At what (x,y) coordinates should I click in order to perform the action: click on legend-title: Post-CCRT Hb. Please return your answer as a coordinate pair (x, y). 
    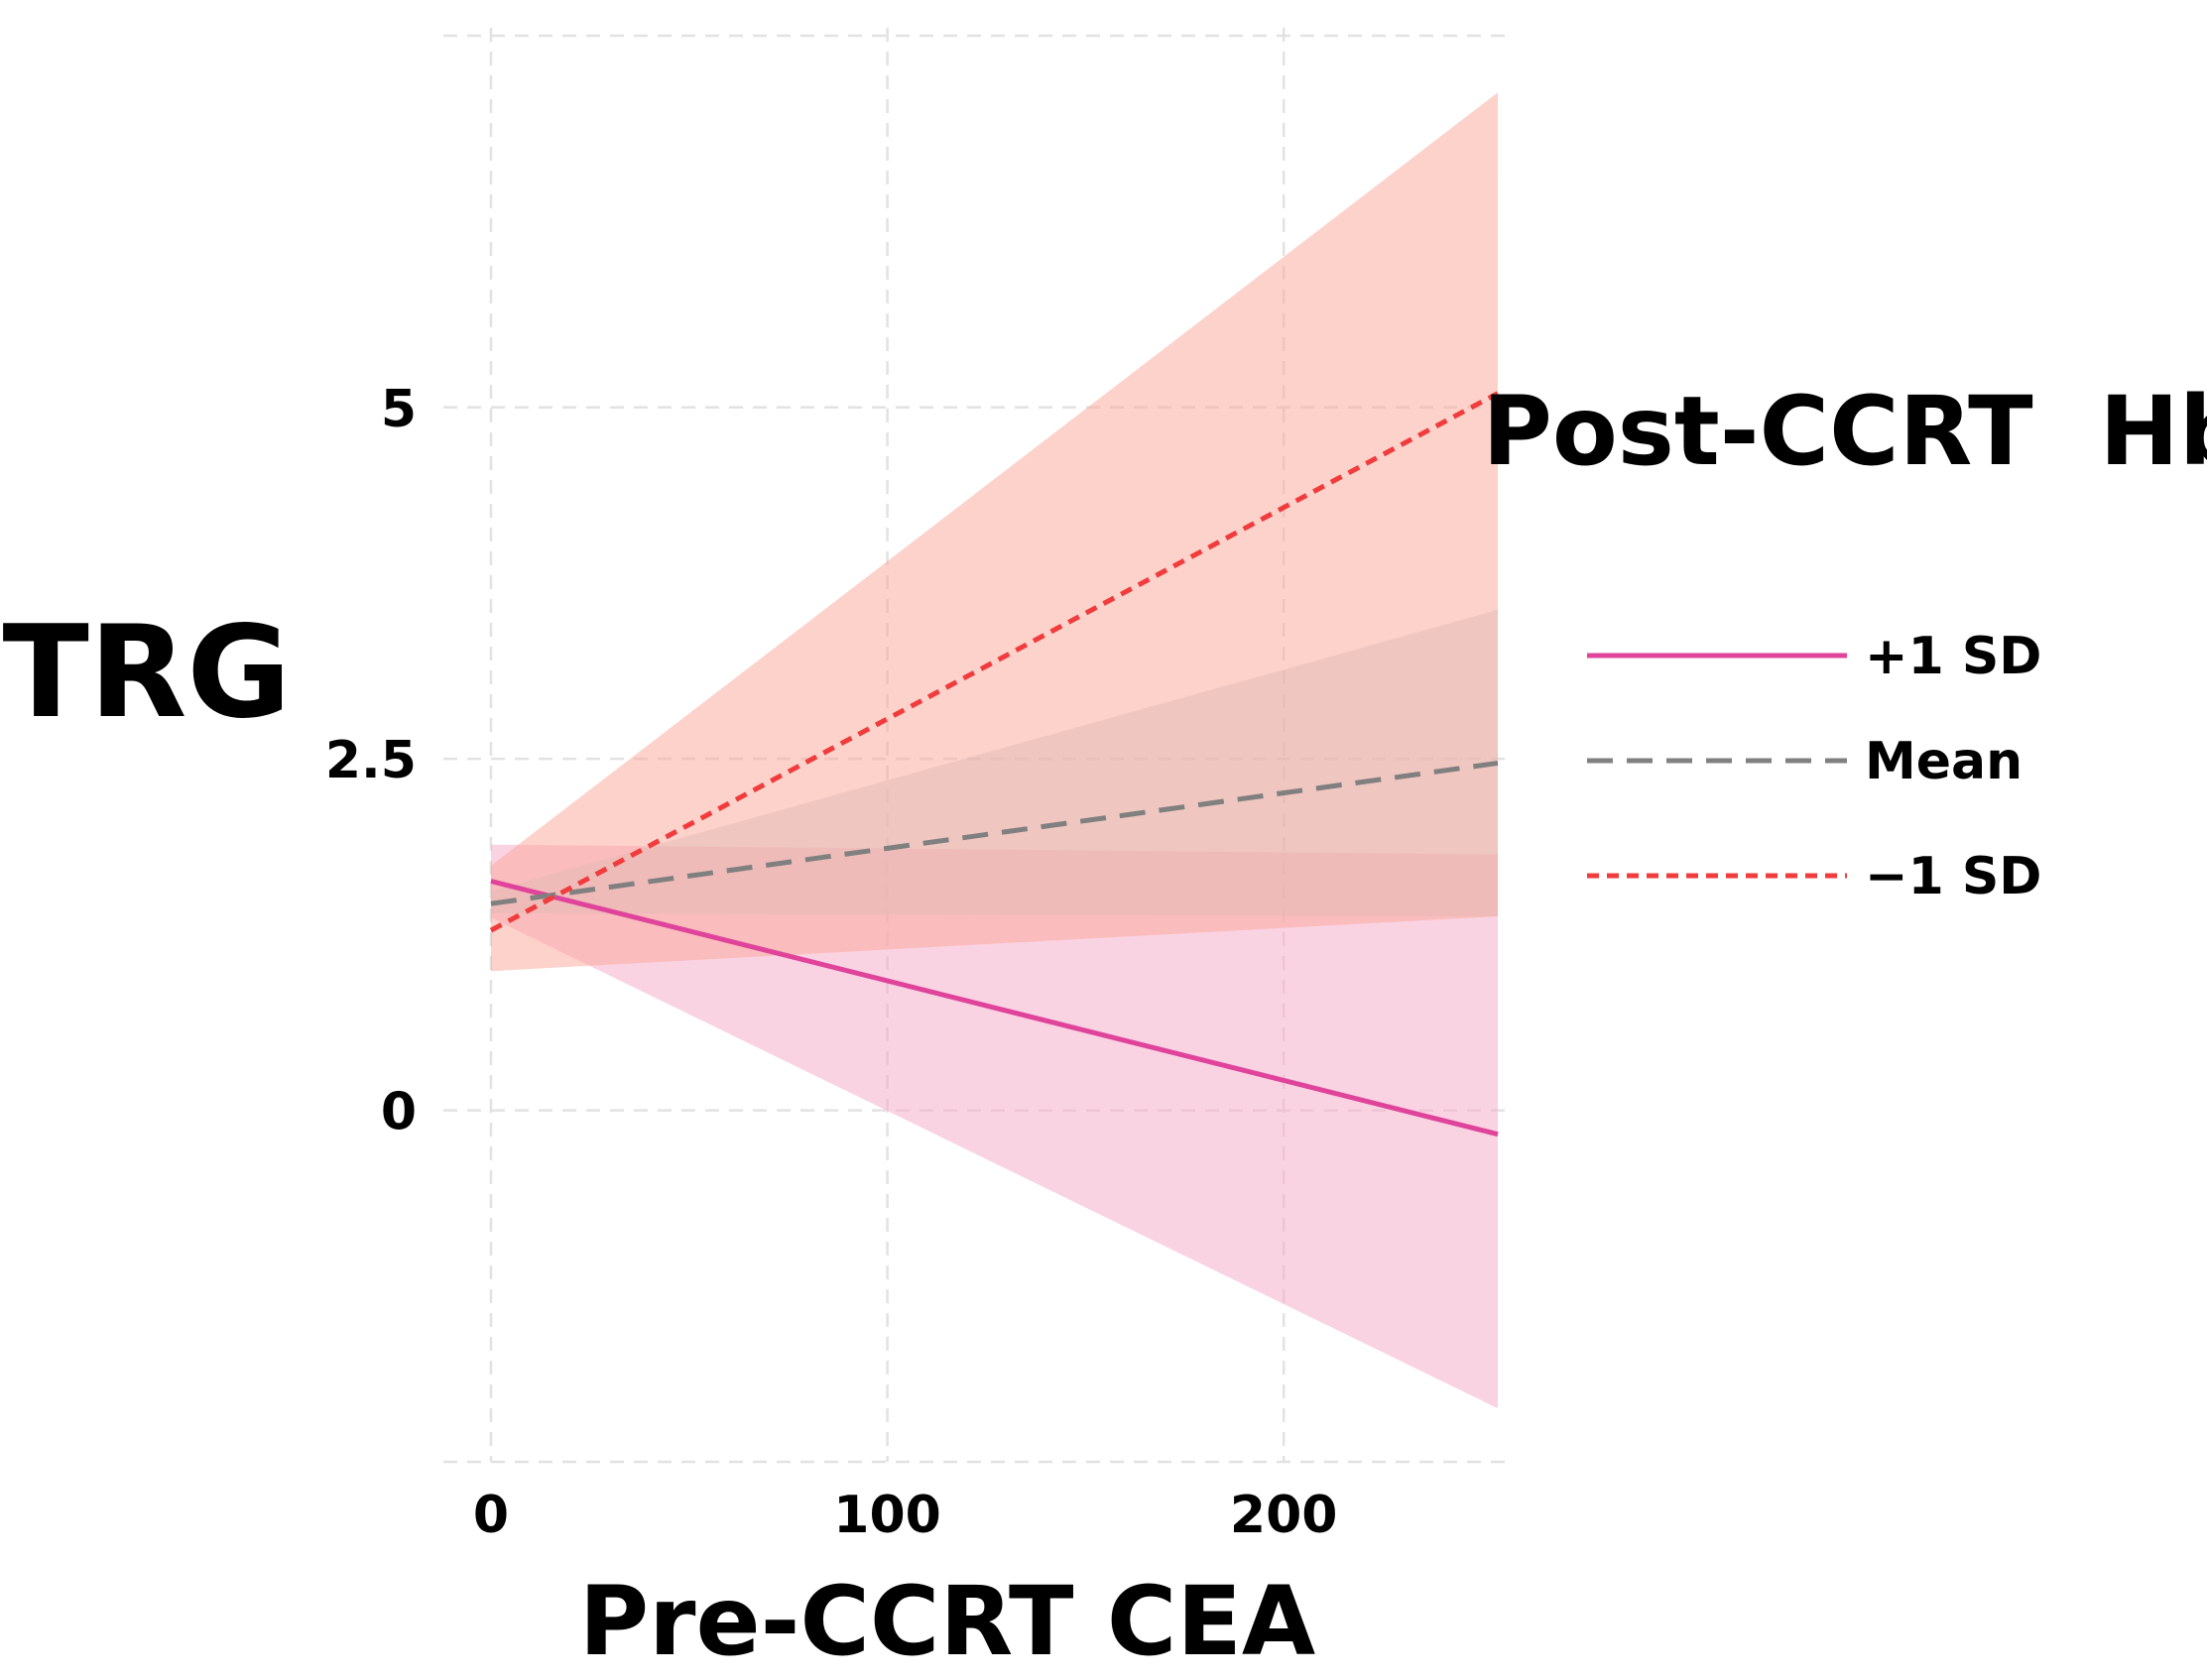
    Looking at the image, I should click on (1844, 431).